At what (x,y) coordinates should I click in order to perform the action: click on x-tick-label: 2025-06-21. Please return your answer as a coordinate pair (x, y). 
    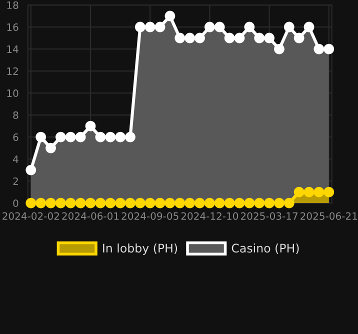
    Looking at the image, I should click on (329, 216).